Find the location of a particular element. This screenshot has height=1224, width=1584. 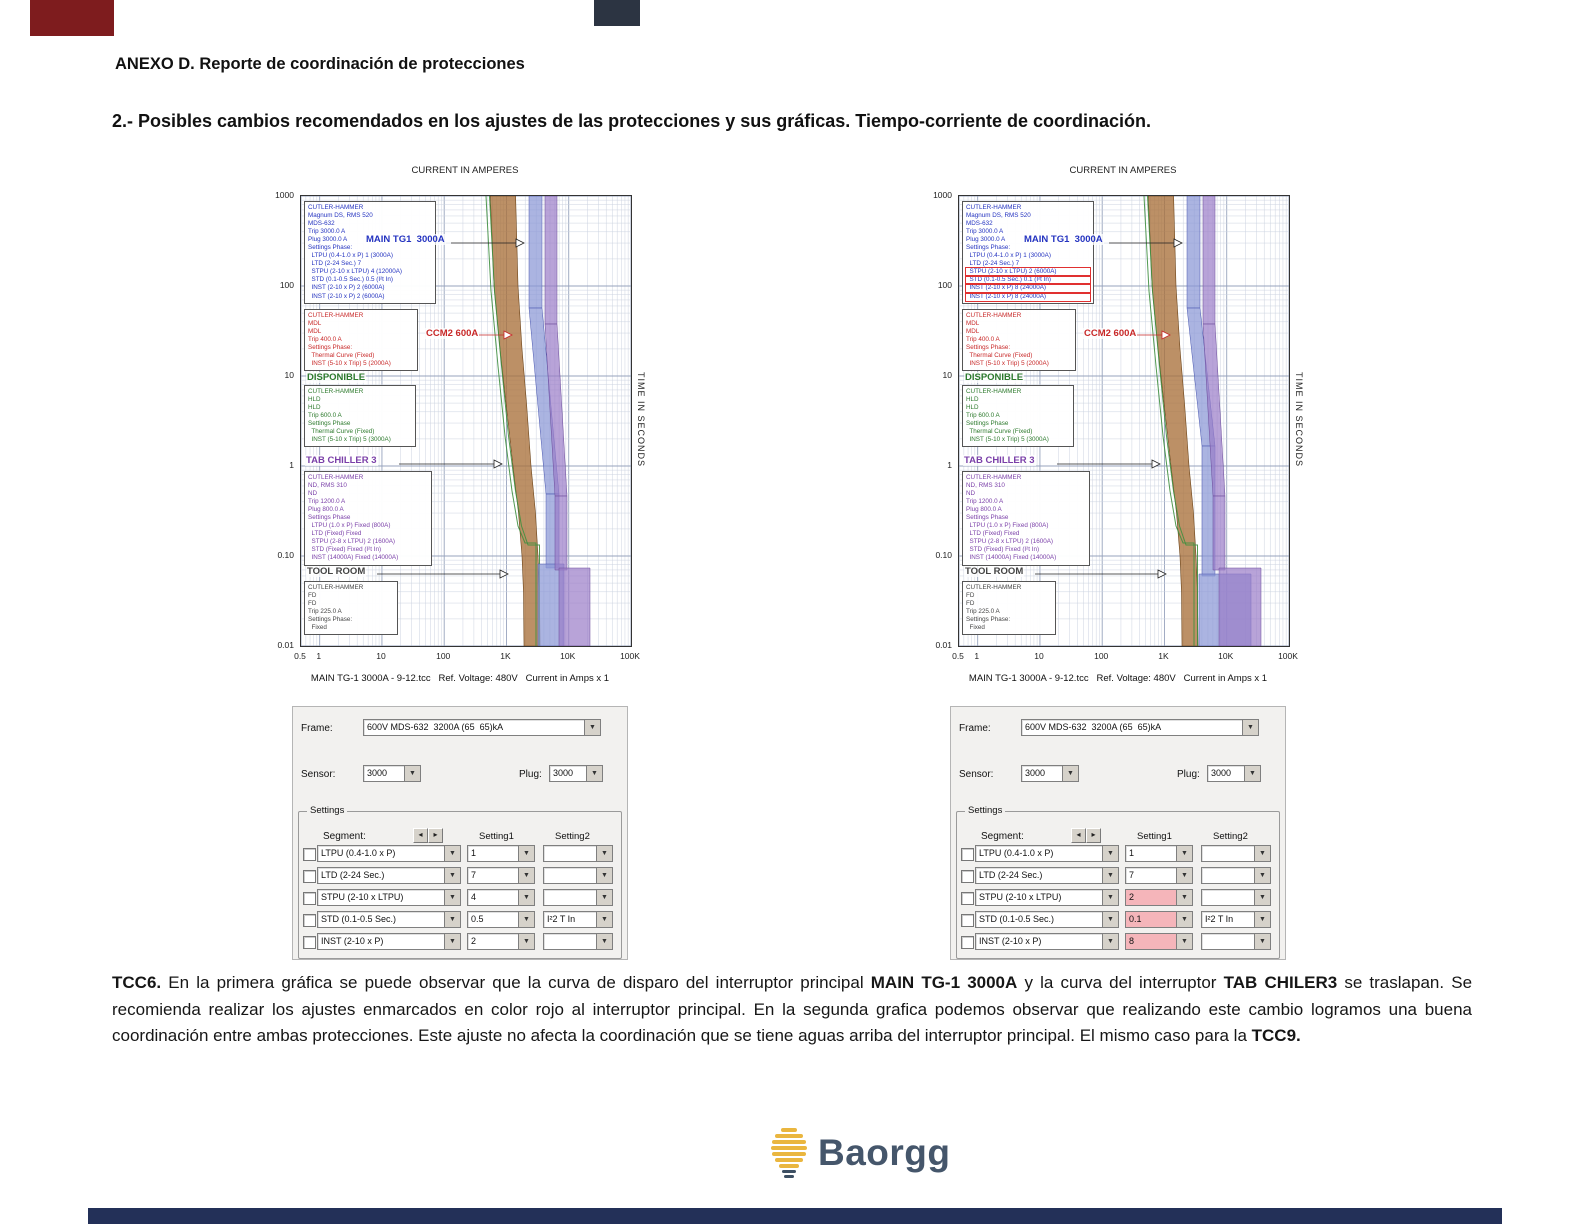

x-tick: 10 is located at coordinates (381, 656).